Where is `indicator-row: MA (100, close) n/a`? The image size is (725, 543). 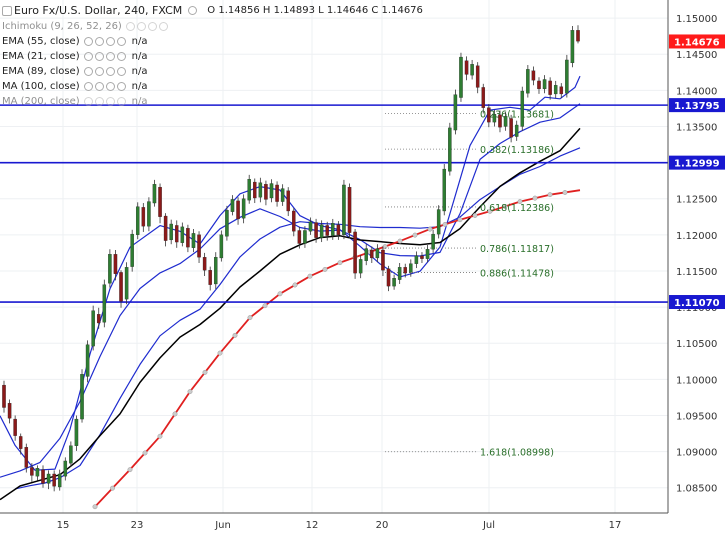
indicator-row: MA (100, close) n/a is located at coordinates (212, 86).